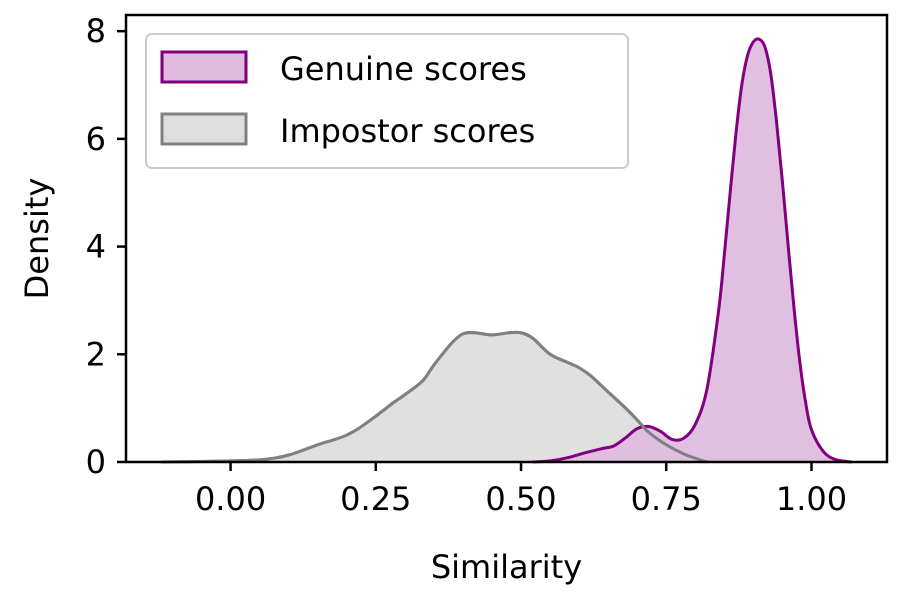  I want to click on y-axis-label: Density, so click(37, 239).